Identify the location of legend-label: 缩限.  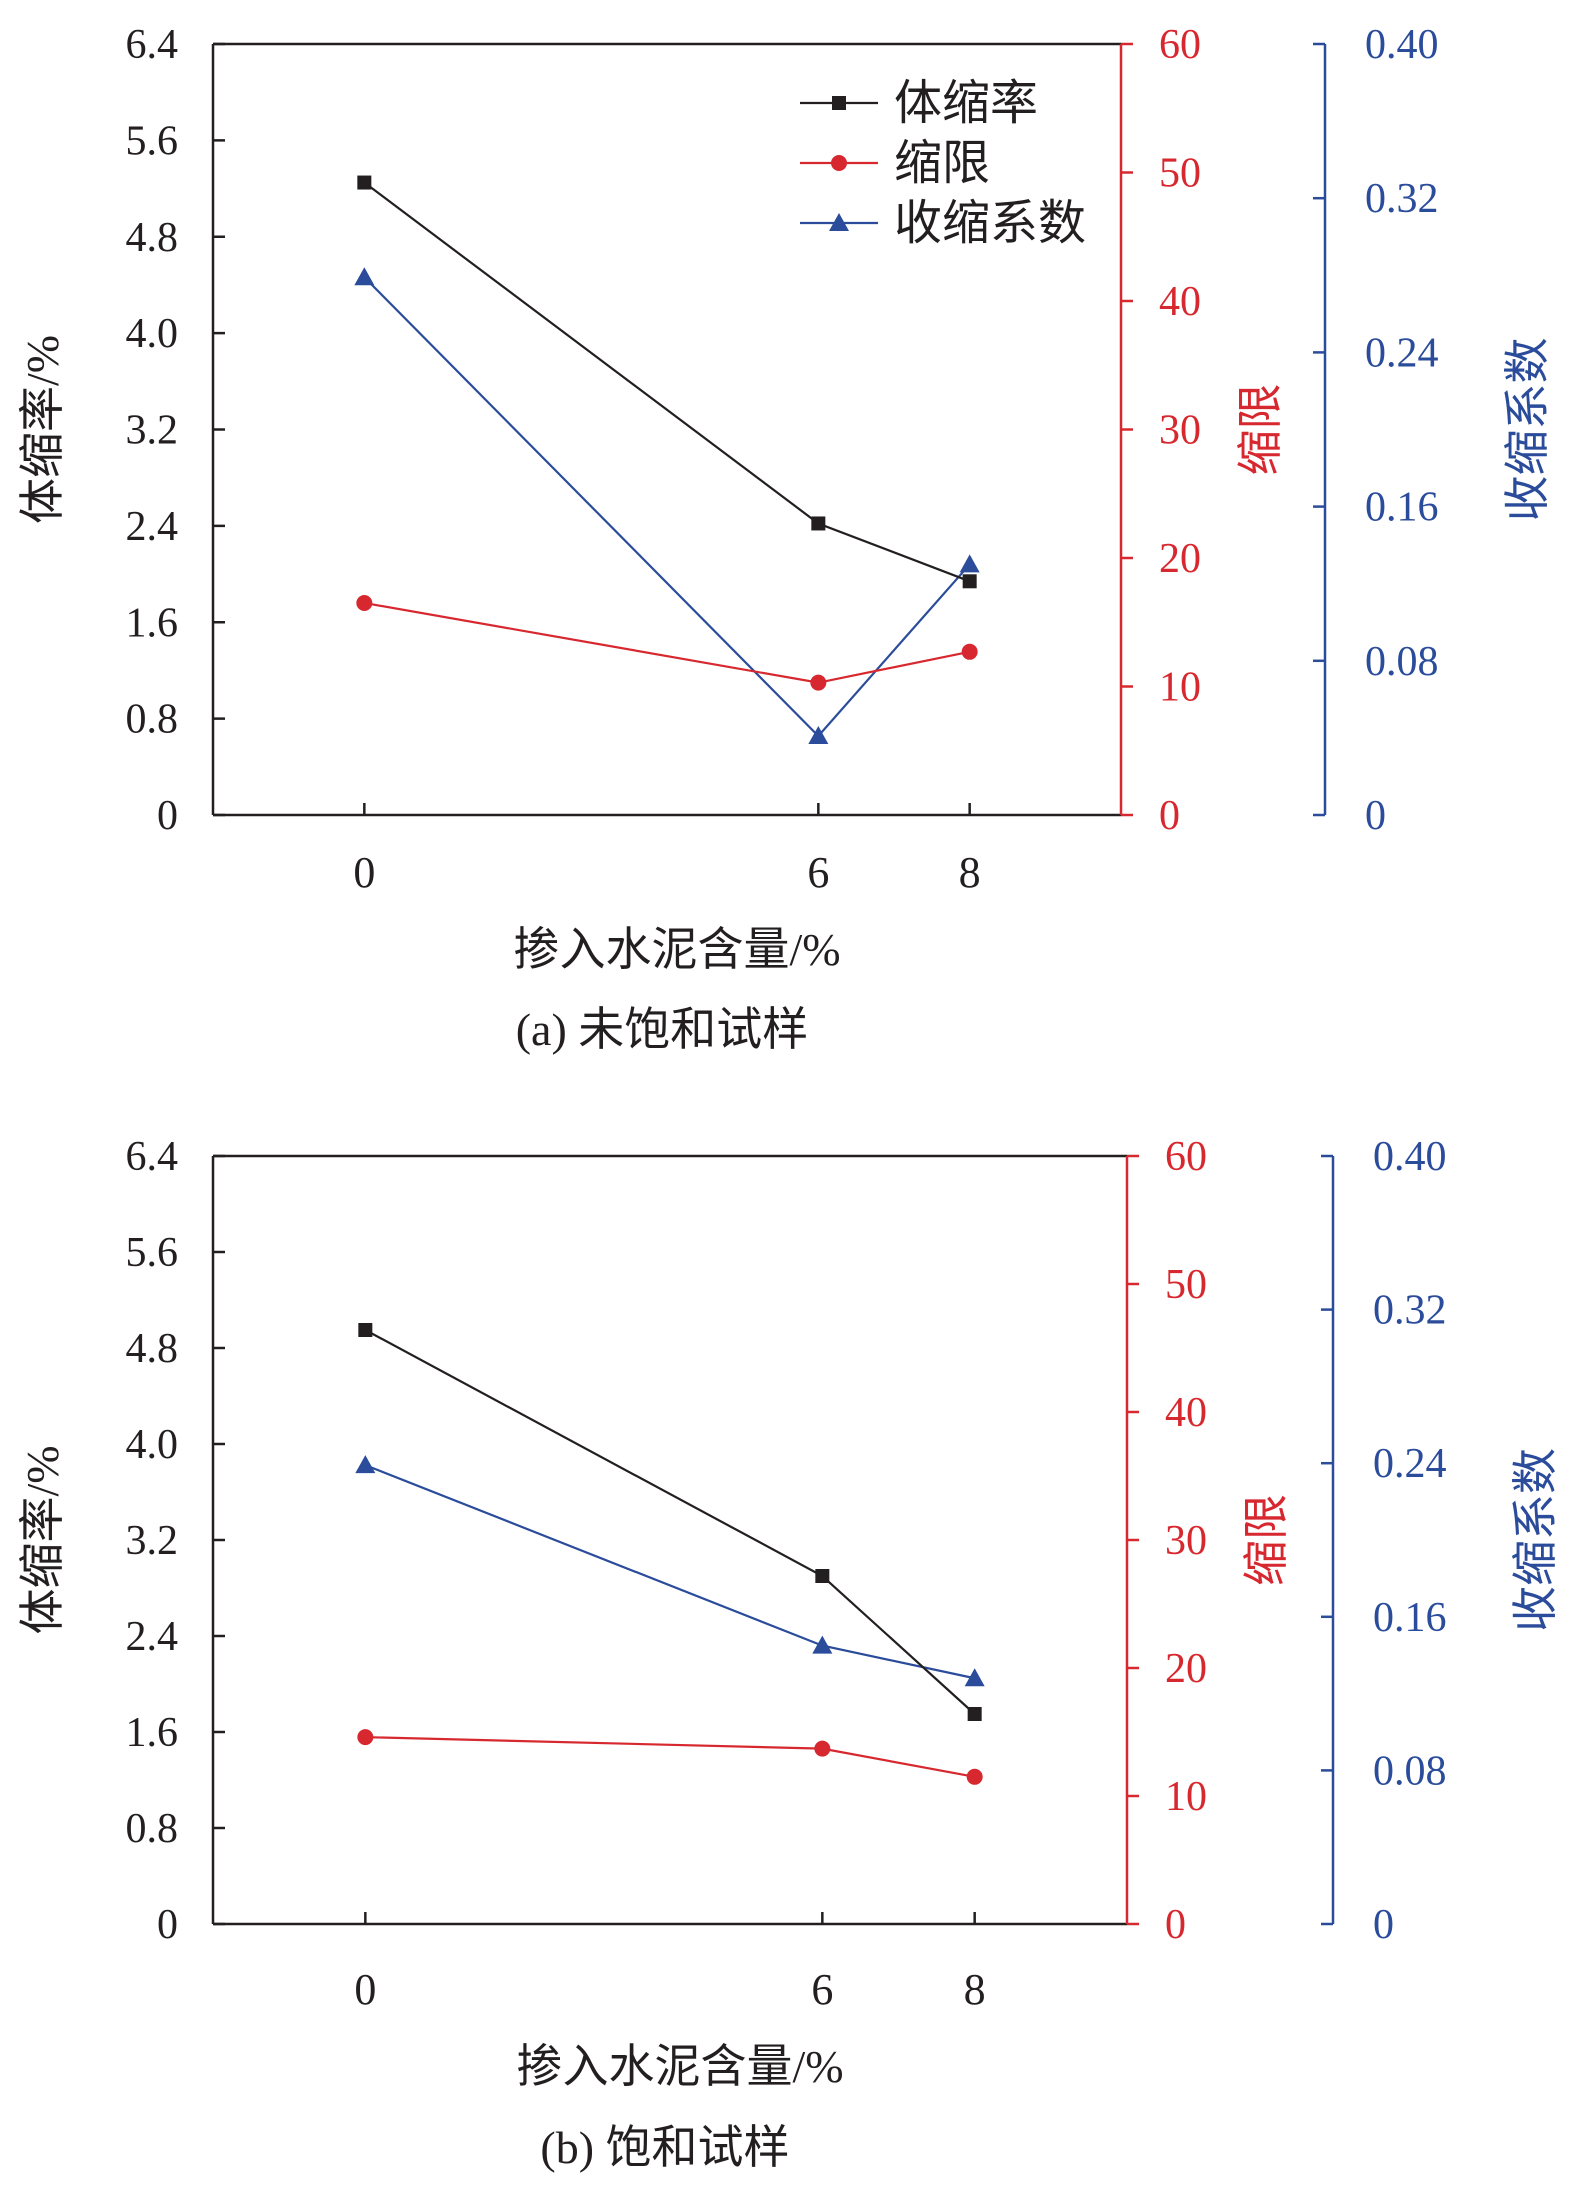
(942, 163).